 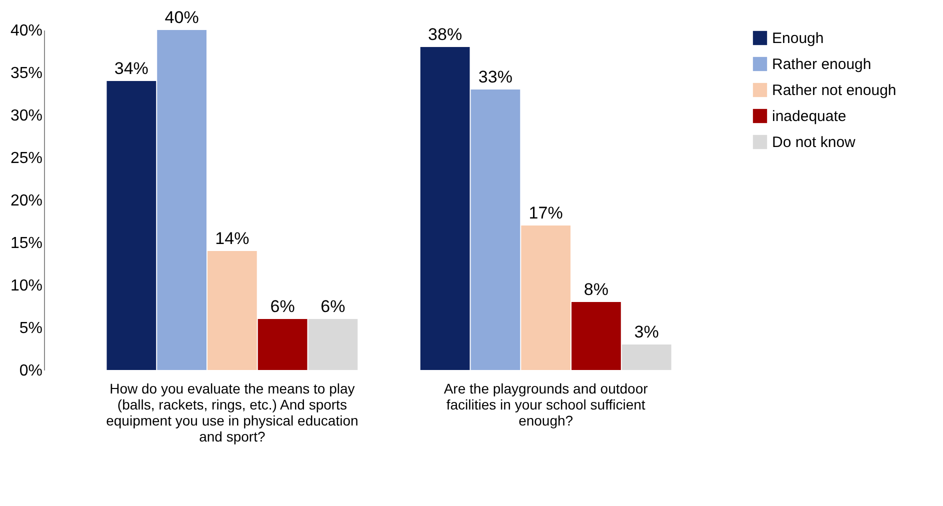 What do you see at coordinates (596, 289) in the screenshot?
I see `data-label: 8%` at bounding box center [596, 289].